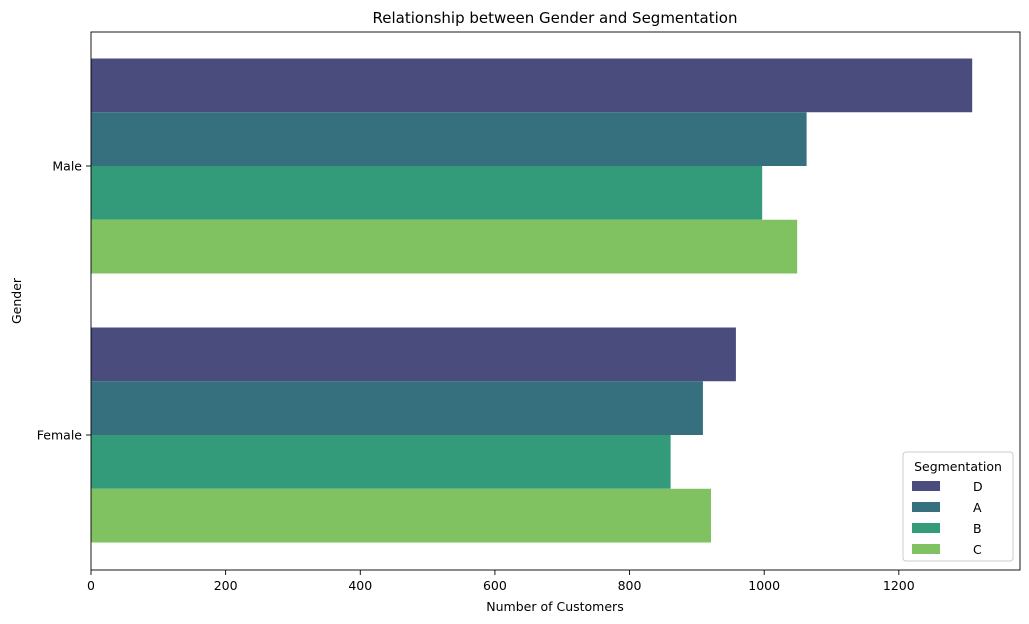 The height and width of the screenshot is (624, 1029). What do you see at coordinates (977, 549) in the screenshot?
I see `legend-label-c: C` at bounding box center [977, 549].